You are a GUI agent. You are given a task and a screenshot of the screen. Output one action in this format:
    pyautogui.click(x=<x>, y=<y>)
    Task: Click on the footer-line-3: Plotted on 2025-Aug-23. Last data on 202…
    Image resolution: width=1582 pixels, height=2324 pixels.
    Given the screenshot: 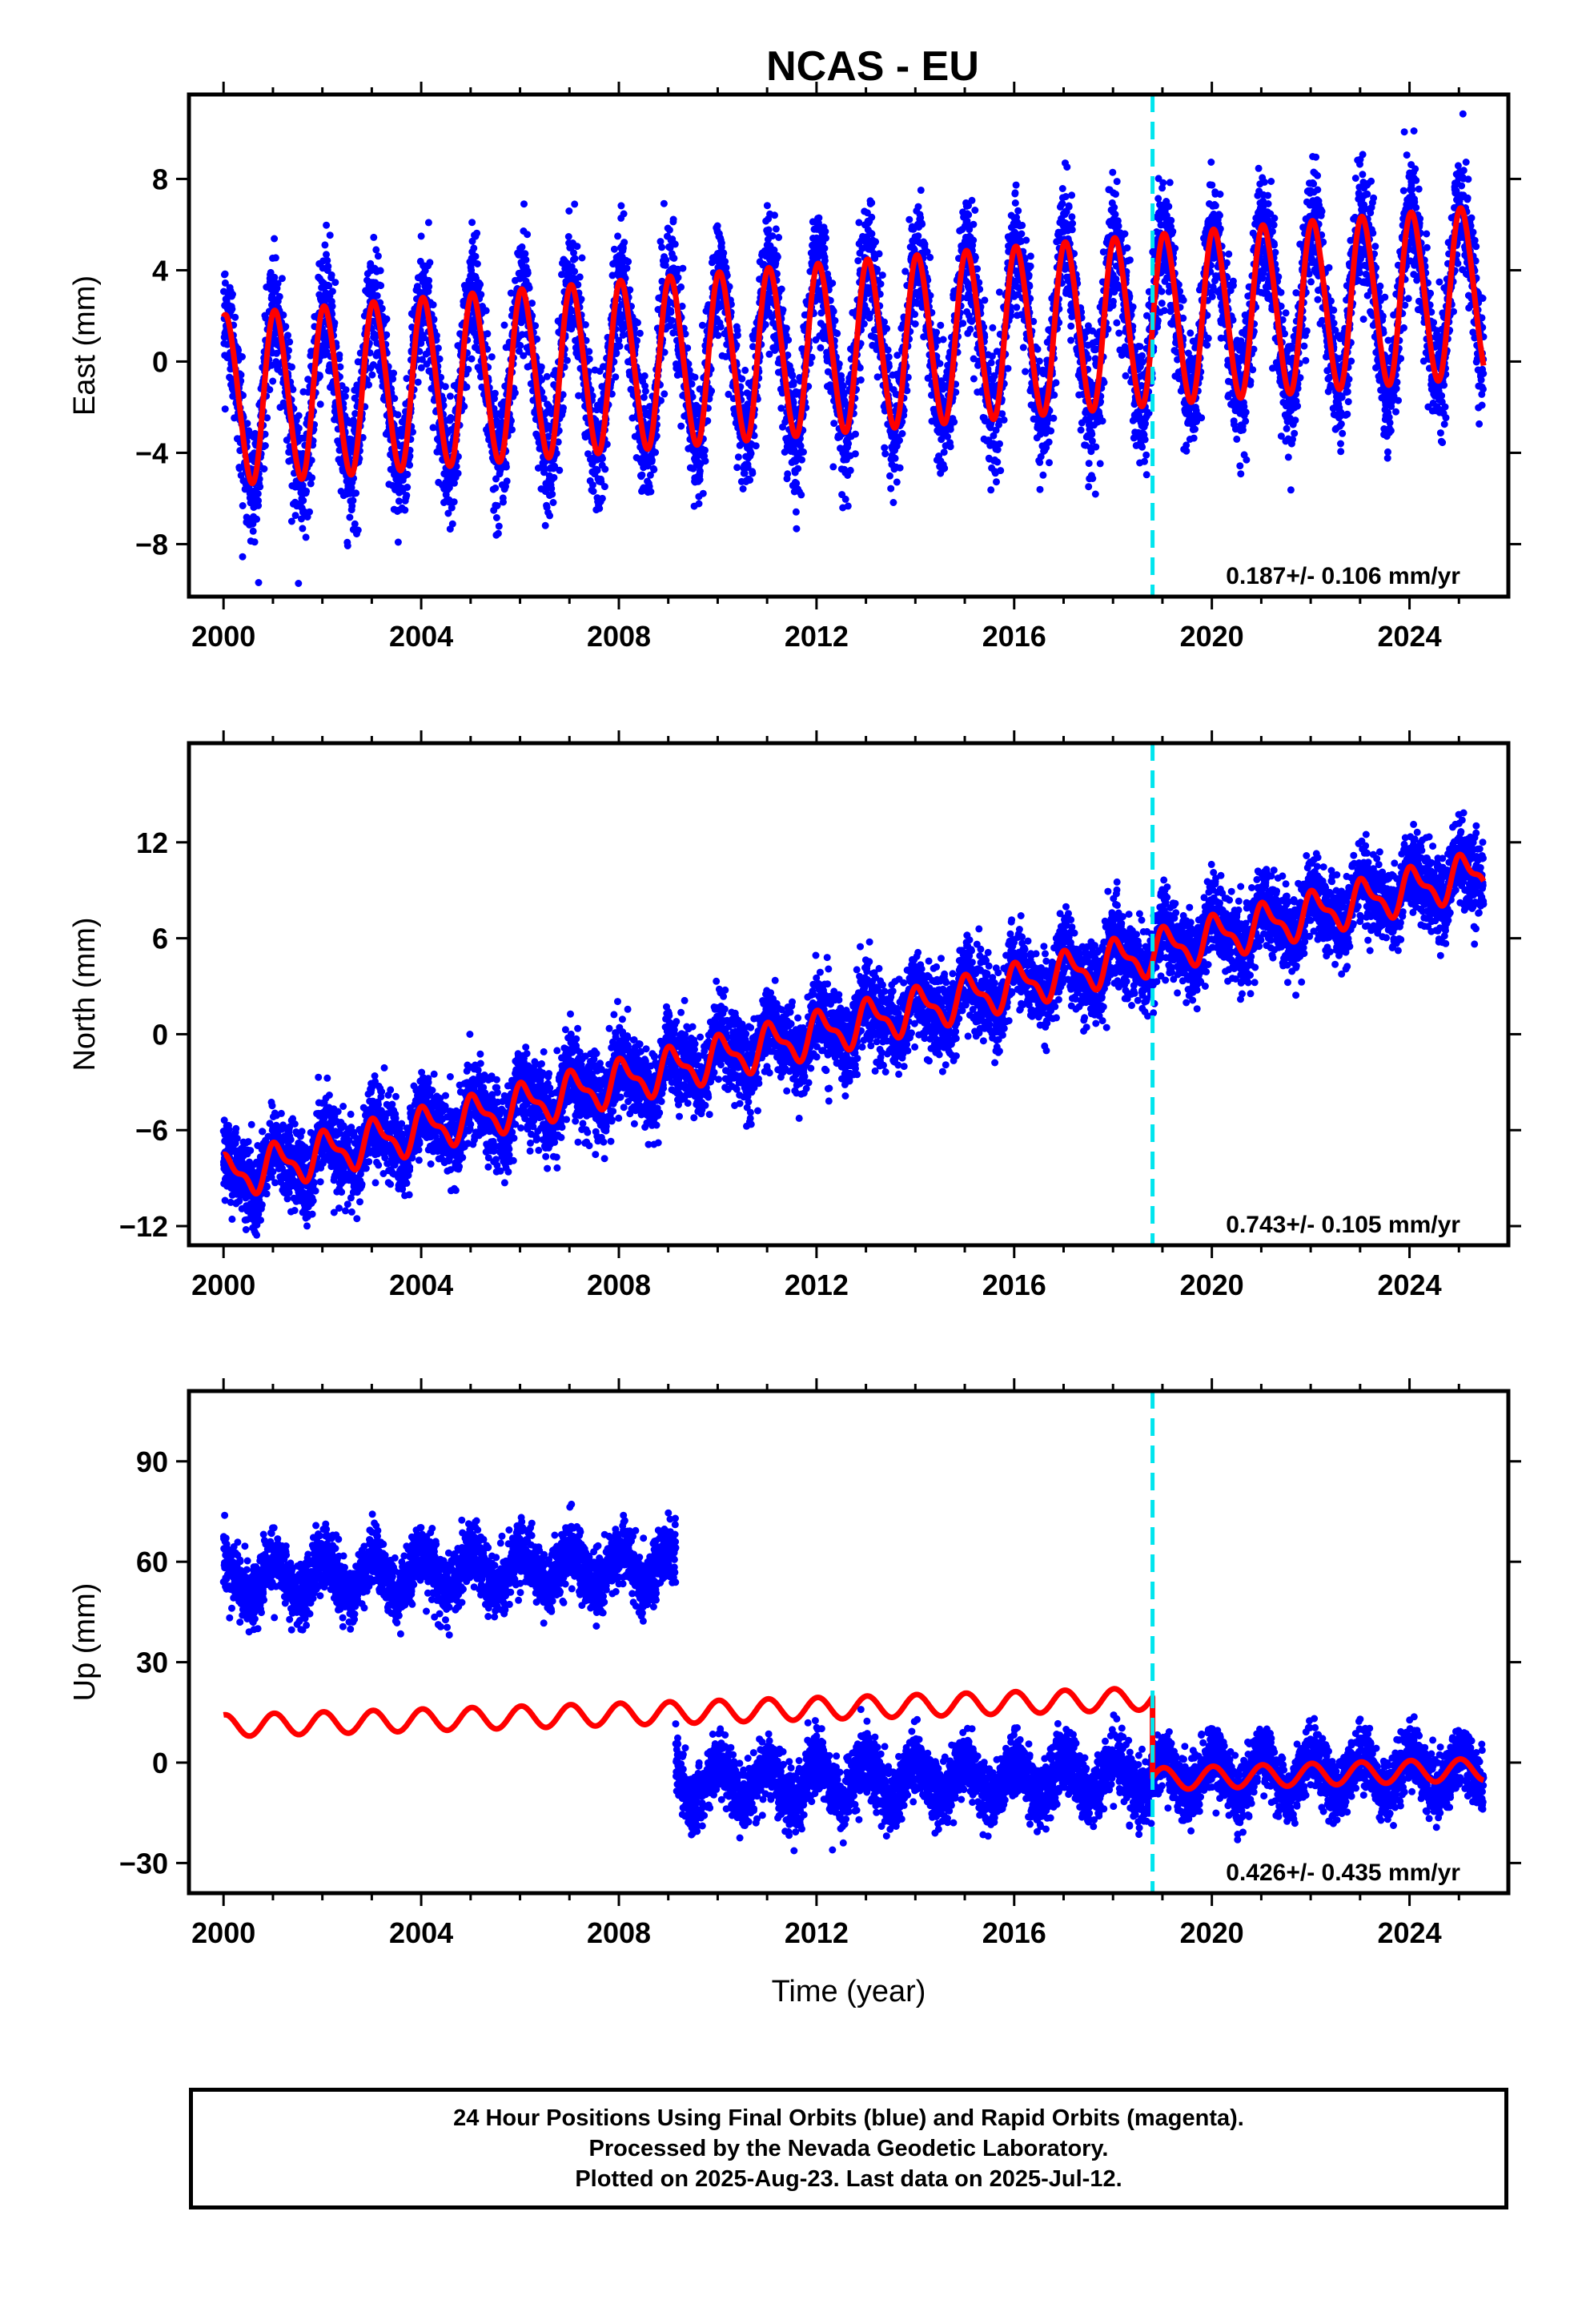 What is the action you would take?
    pyautogui.click(x=848, y=2179)
    